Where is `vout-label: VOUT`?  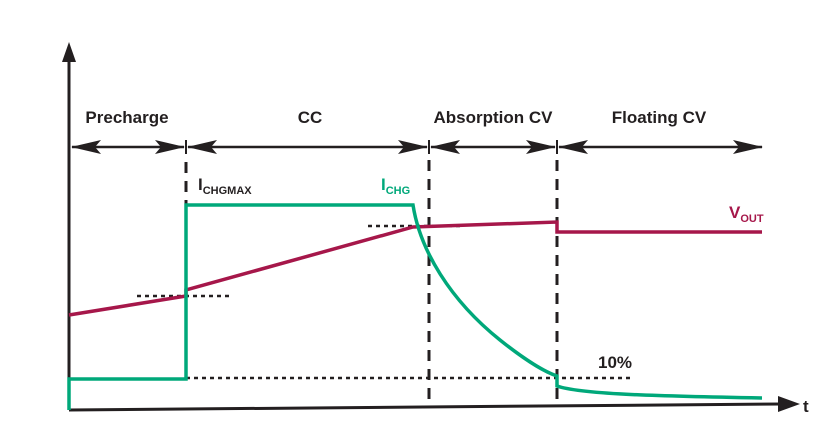
vout-label: VOUT is located at coordinates (746, 214).